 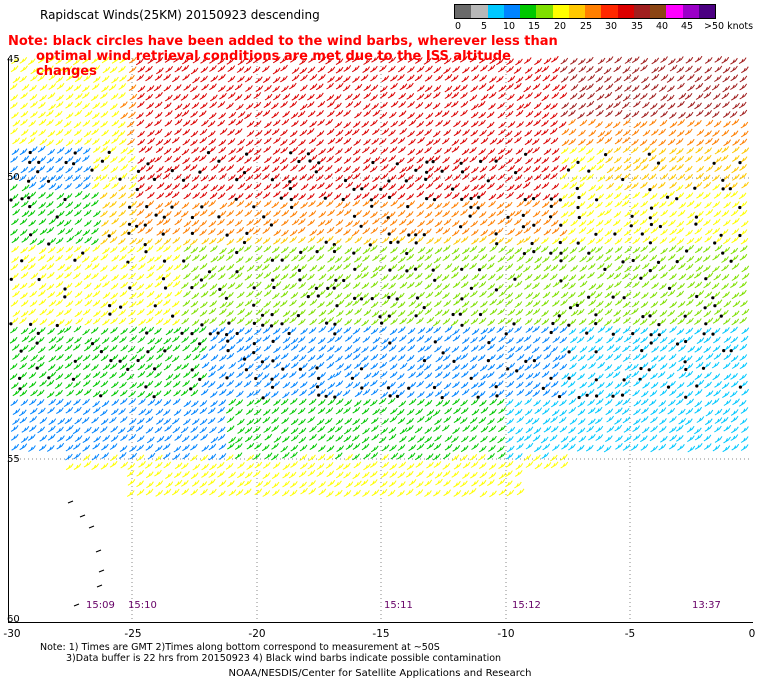 What do you see at coordinates (458, 26) in the screenshot?
I see `legend-label-0: 0` at bounding box center [458, 26].